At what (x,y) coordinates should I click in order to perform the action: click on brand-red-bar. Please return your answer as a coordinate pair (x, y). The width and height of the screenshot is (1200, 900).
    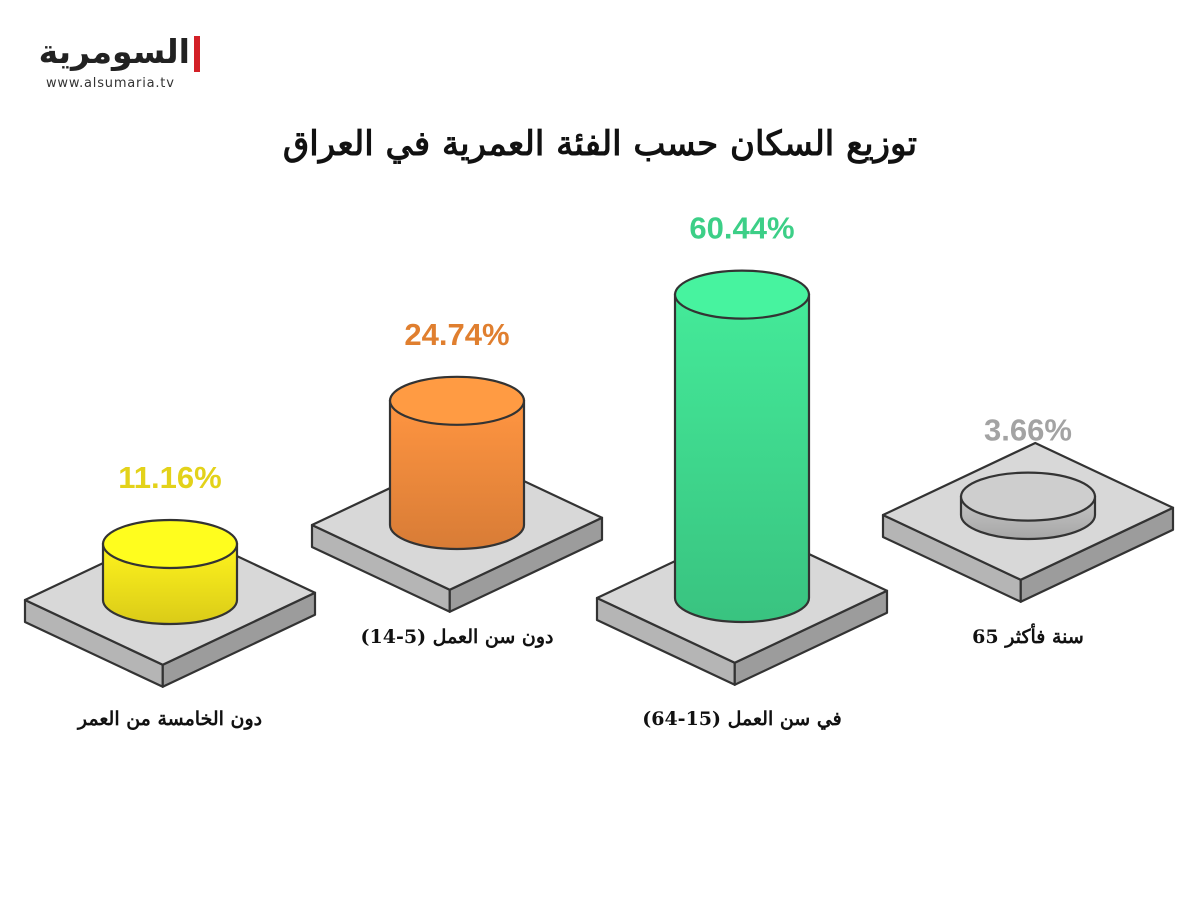
    Looking at the image, I should click on (197, 54).